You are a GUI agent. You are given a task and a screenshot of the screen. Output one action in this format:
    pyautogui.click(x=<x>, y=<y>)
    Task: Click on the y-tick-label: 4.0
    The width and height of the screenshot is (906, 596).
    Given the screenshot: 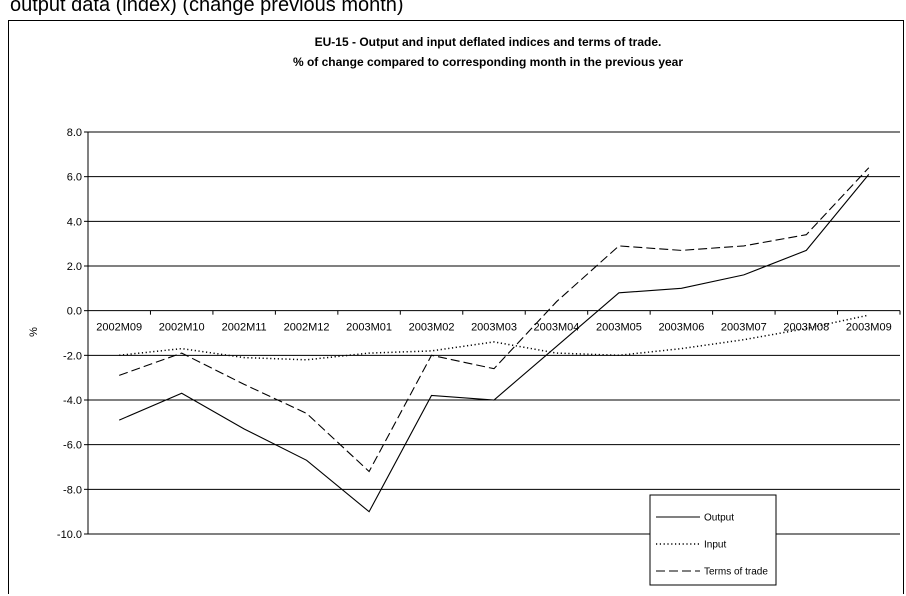 What is the action you would take?
    pyautogui.click(x=74, y=222)
    